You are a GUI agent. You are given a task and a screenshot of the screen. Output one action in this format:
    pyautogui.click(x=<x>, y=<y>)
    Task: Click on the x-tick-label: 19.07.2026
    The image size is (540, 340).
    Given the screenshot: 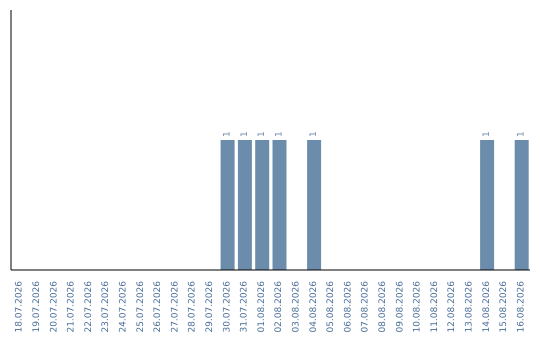 What is the action you would take?
    pyautogui.click(x=37, y=306)
    